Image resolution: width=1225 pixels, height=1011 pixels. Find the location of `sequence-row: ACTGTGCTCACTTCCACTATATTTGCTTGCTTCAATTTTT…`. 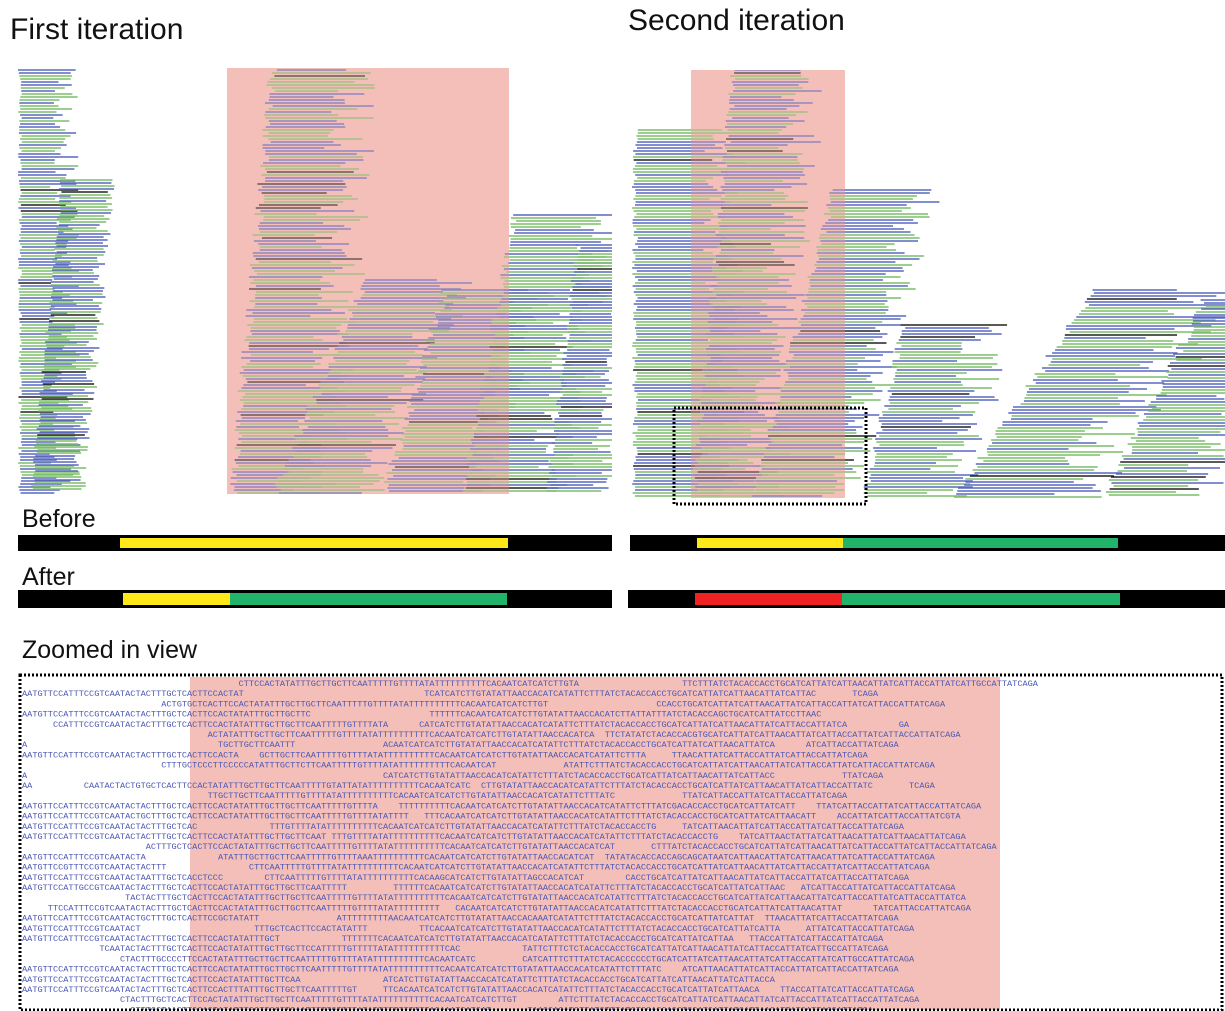

sequence-row: ACTGTGCTCACTTCCACTATATTTGCTTGCTTCAATTTTT… is located at coordinates (484, 704).